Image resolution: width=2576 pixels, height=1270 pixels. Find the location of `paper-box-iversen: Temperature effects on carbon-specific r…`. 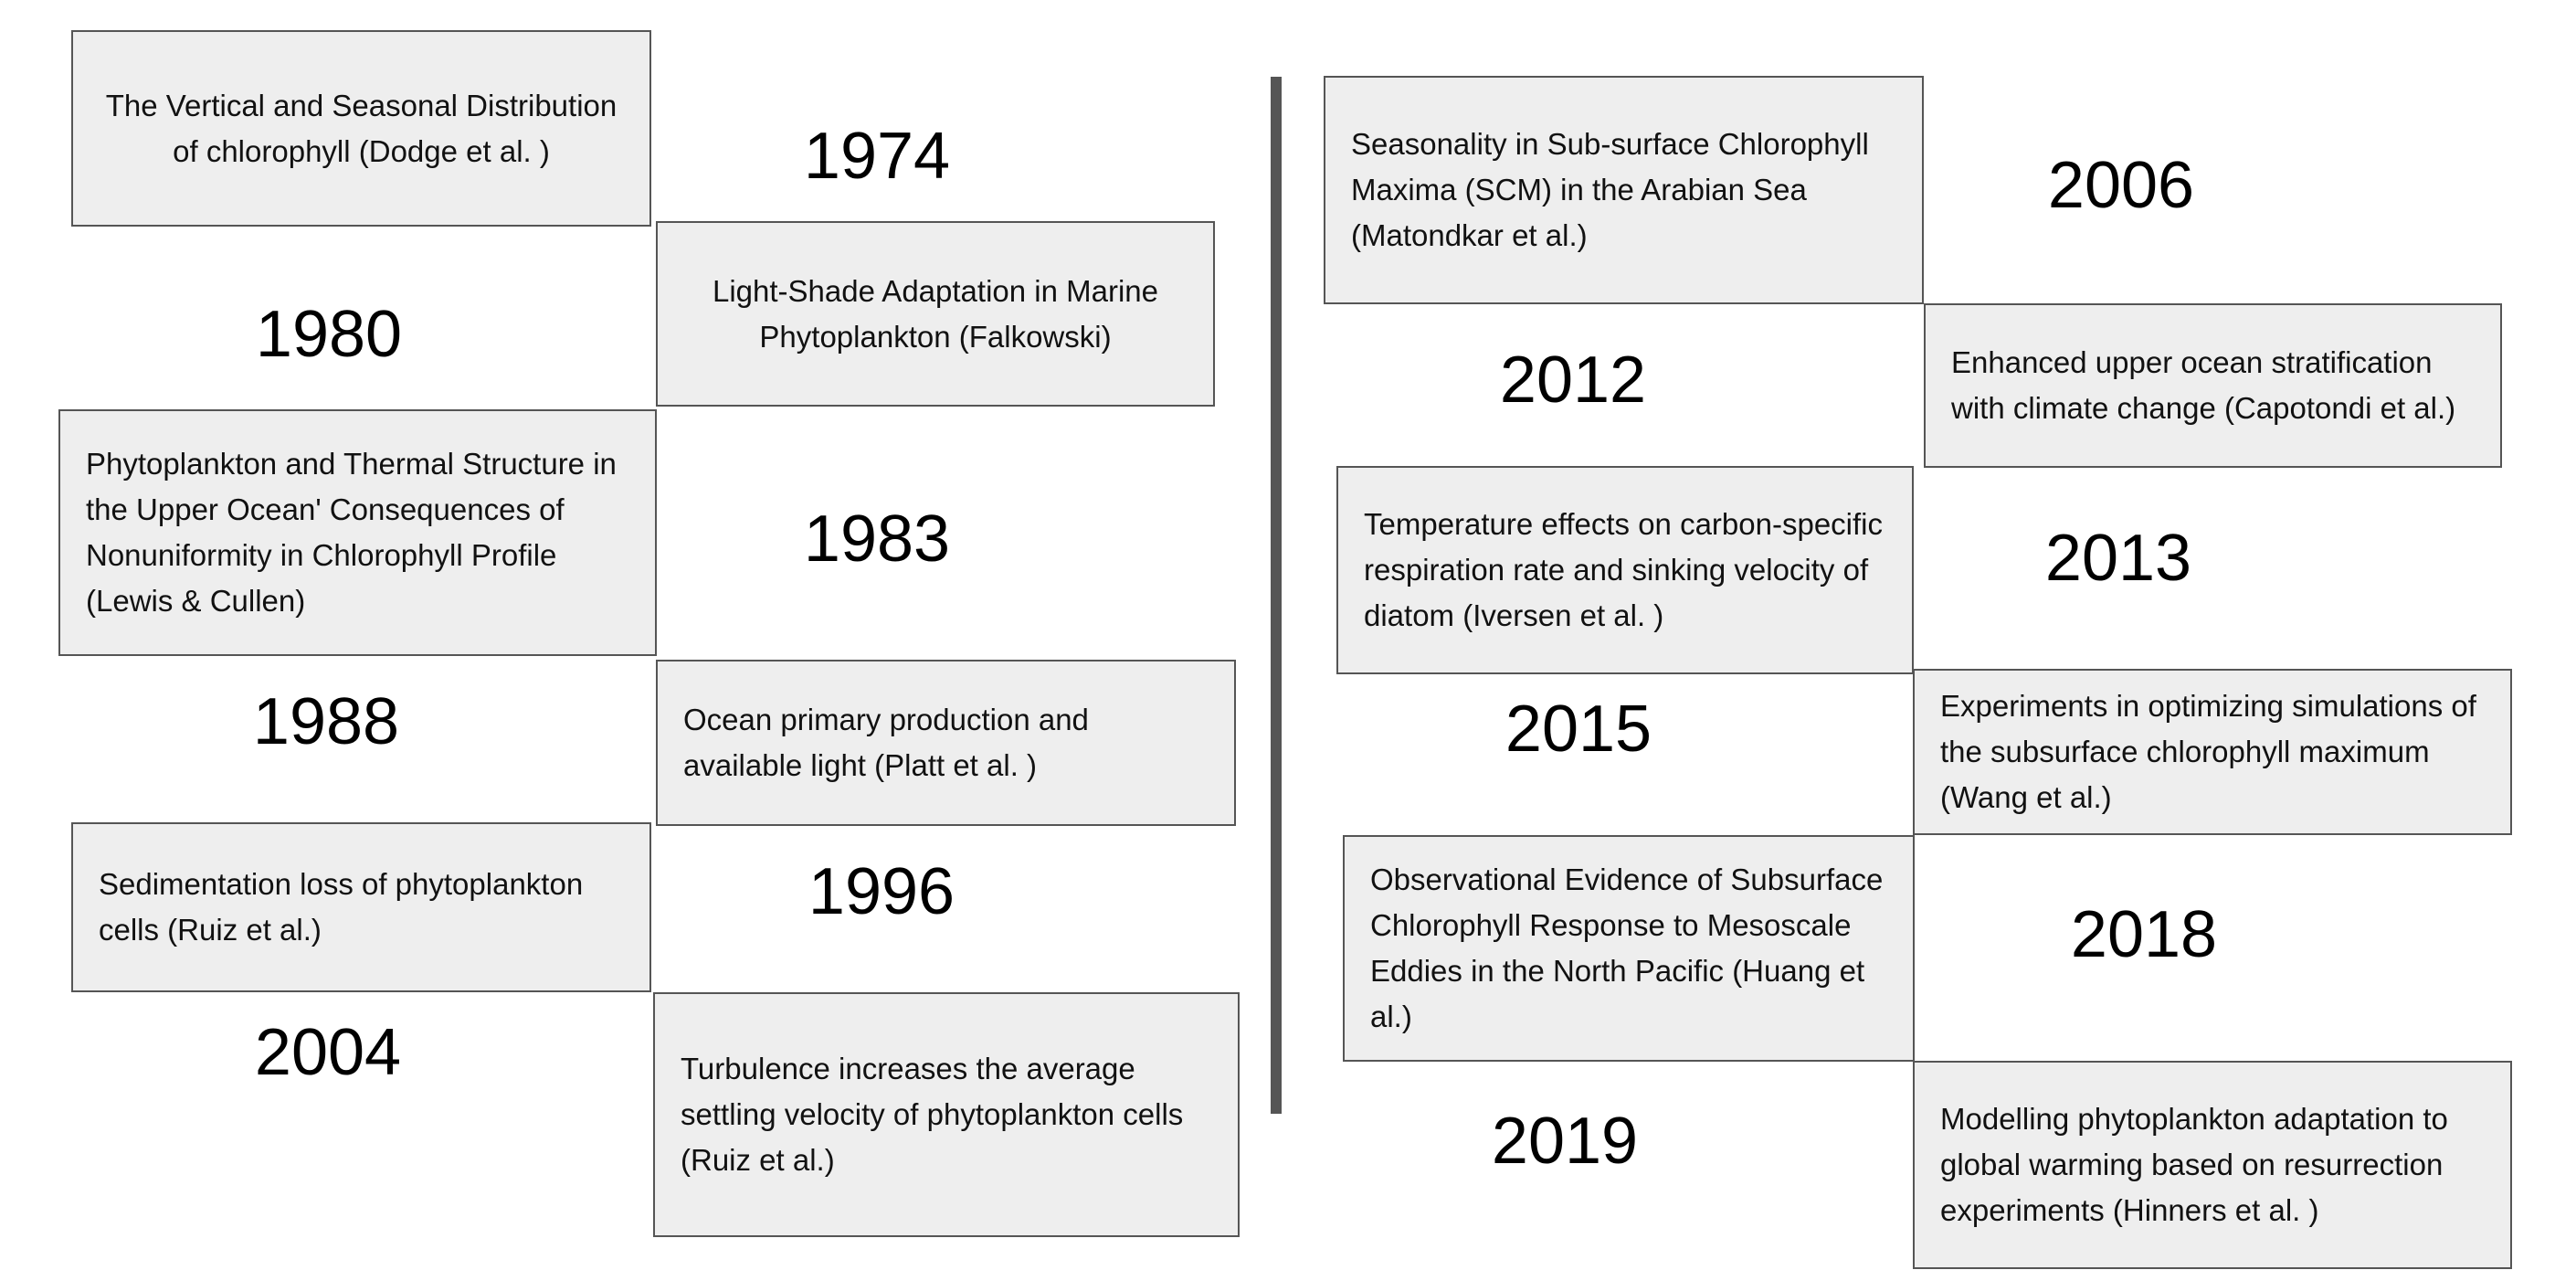

paper-box-iversen: Temperature effects on carbon-specific r… is located at coordinates (1625, 570).